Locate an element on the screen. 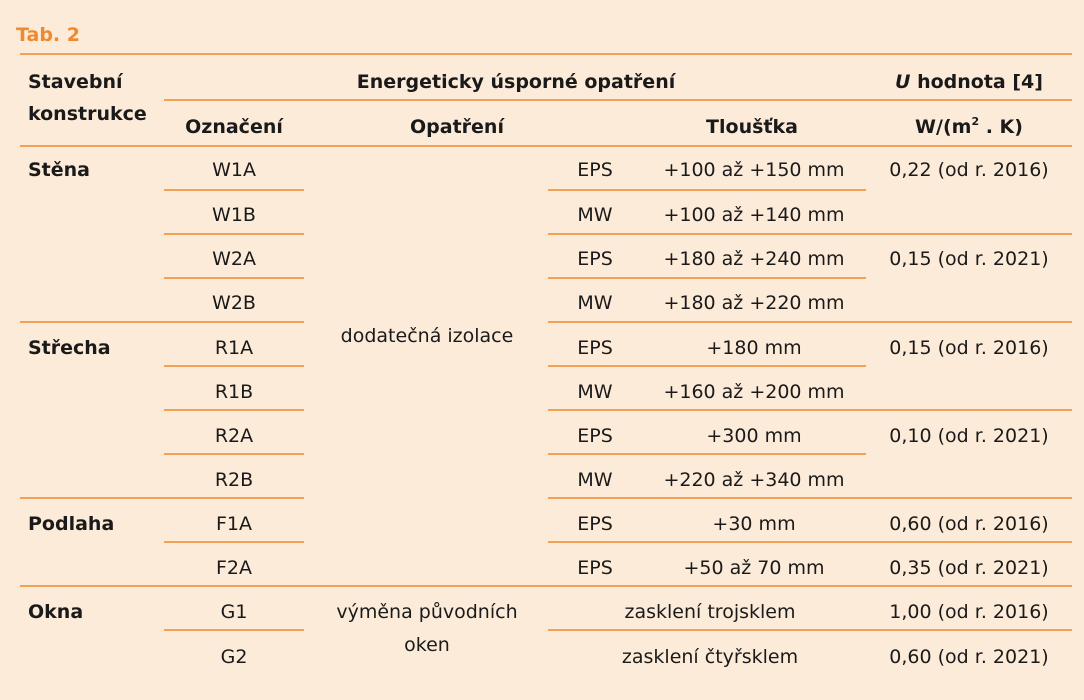 This screenshot has height=700, width=1084. thickness-cell: +300 mm is located at coordinates (753, 436).